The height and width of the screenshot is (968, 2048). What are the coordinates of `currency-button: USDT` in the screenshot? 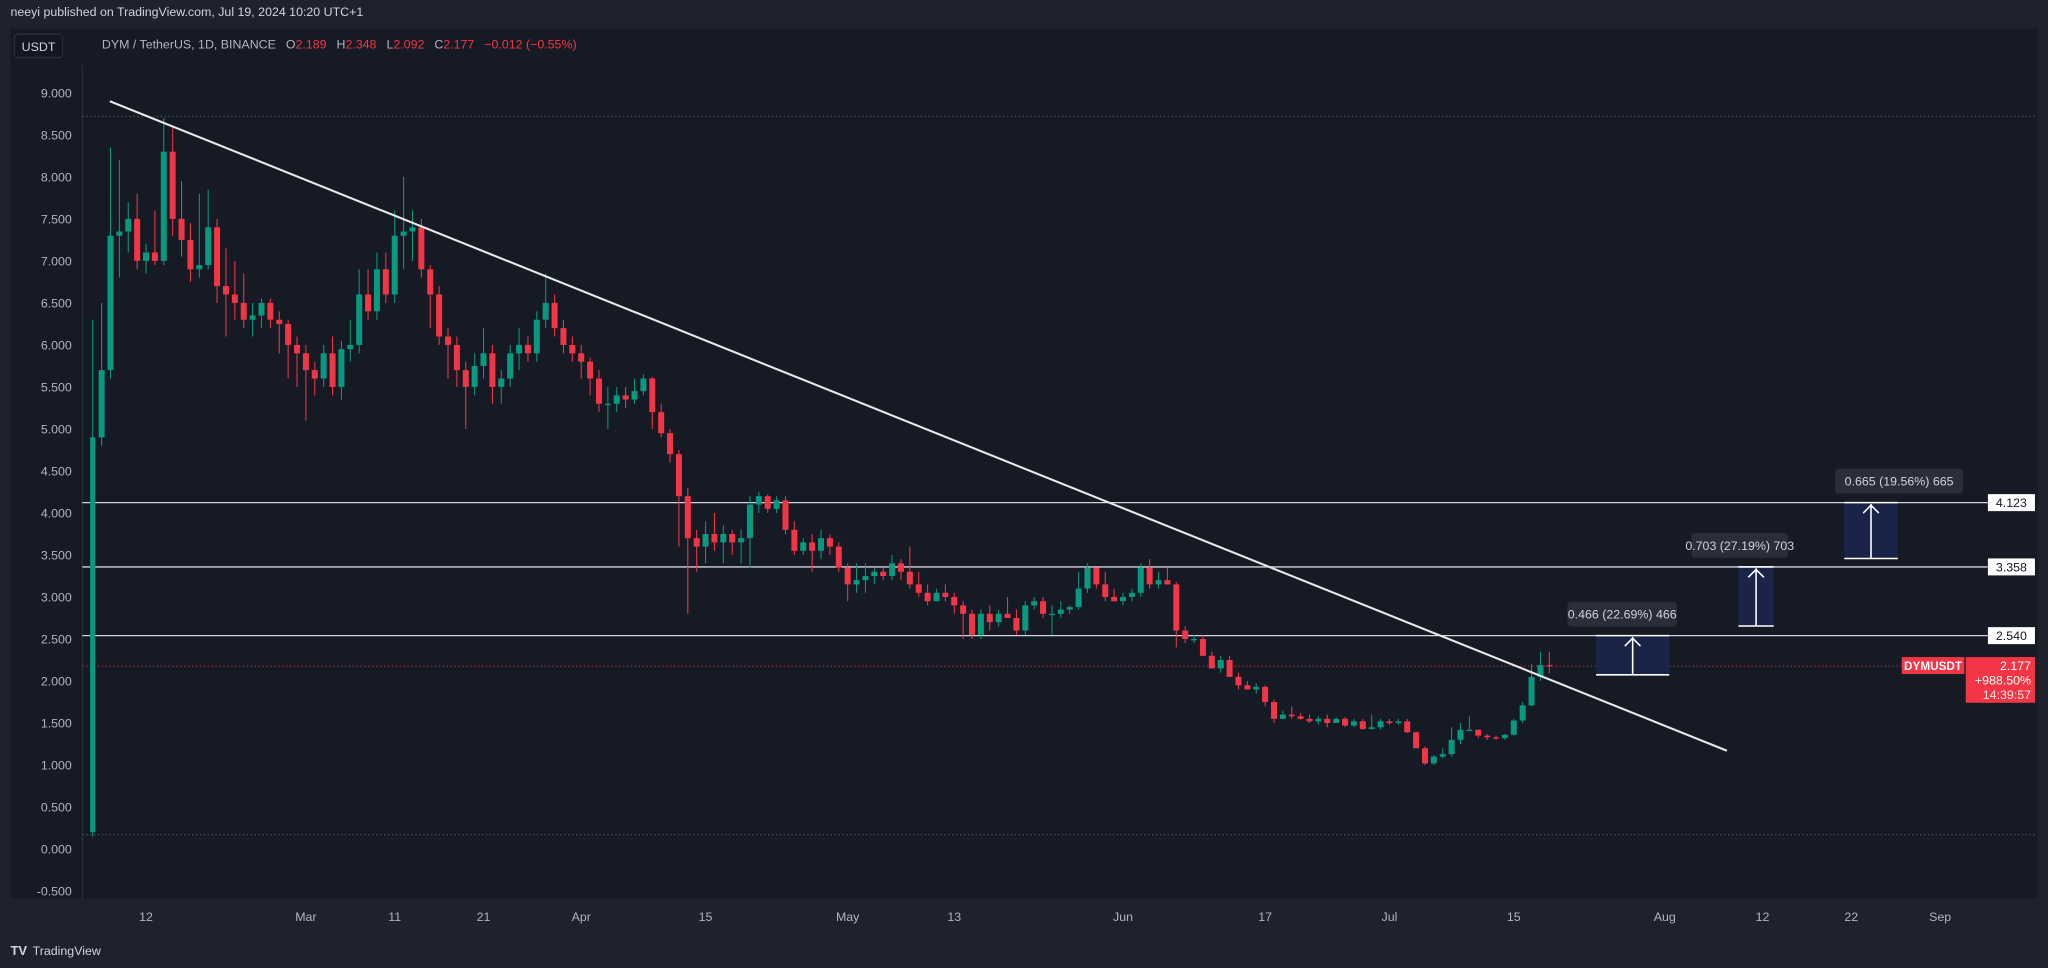 It's located at (38, 46).